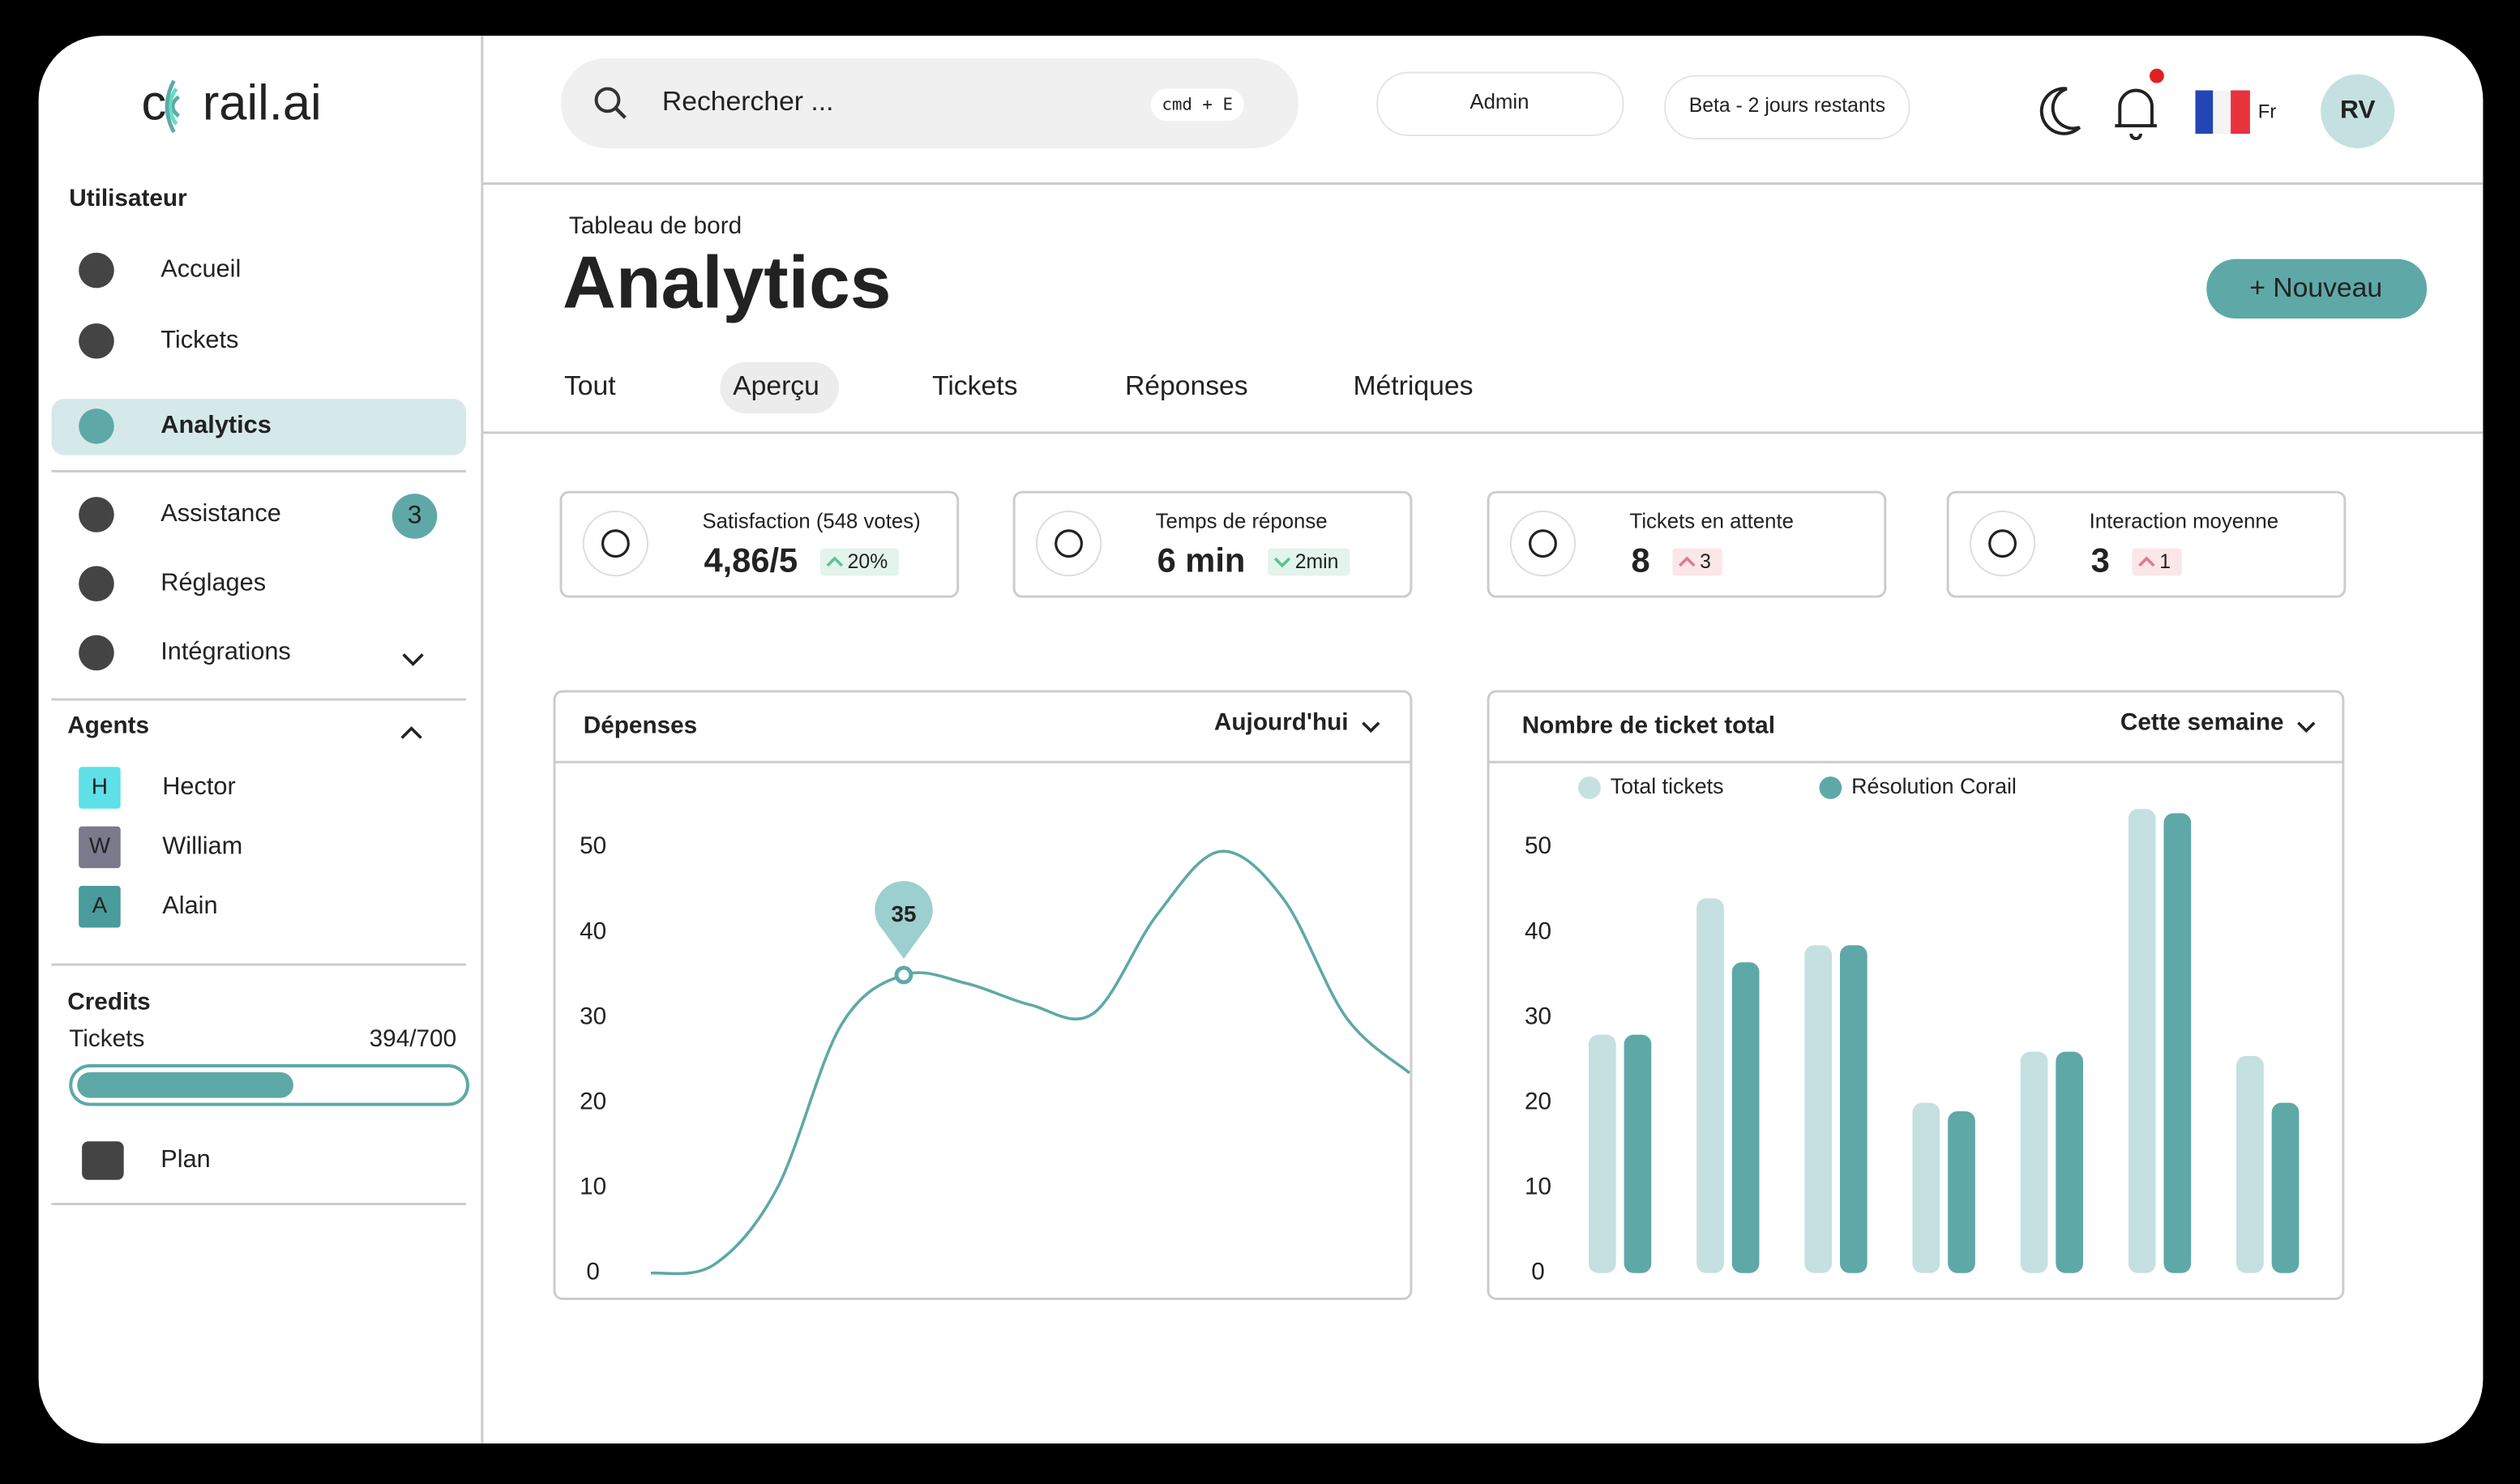 This screenshot has height=1484, width=2520. I want to click on user-initials: RV, so click(2358, 109).